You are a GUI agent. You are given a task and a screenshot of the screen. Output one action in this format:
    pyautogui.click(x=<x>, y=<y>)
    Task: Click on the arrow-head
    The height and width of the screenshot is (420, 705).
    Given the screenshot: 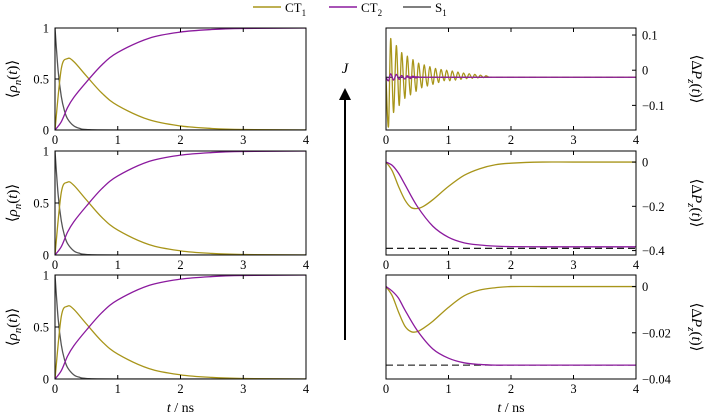 What is the action you would take?
    pyautogui.click(x=345, y=94)
    